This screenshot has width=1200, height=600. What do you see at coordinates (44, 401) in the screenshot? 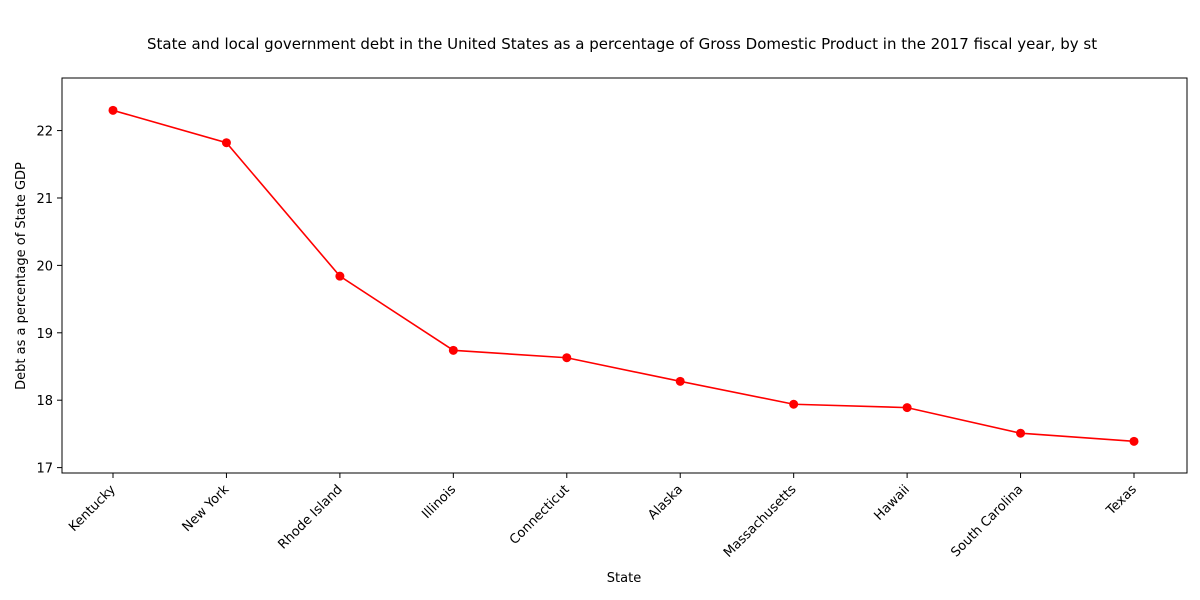
I see `y-tick-label: 18` at bounding box center [44, 401].